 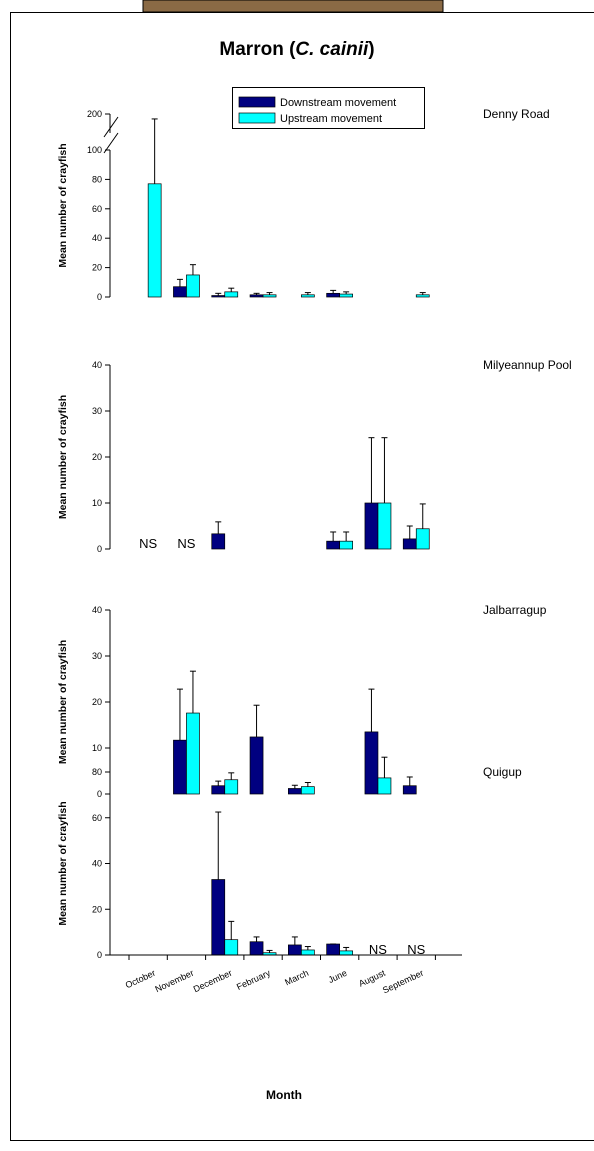 What do you see at coordinates (257, 102) in the screenshot?
I see `legend-swatch` at bounding box center [257, 102].